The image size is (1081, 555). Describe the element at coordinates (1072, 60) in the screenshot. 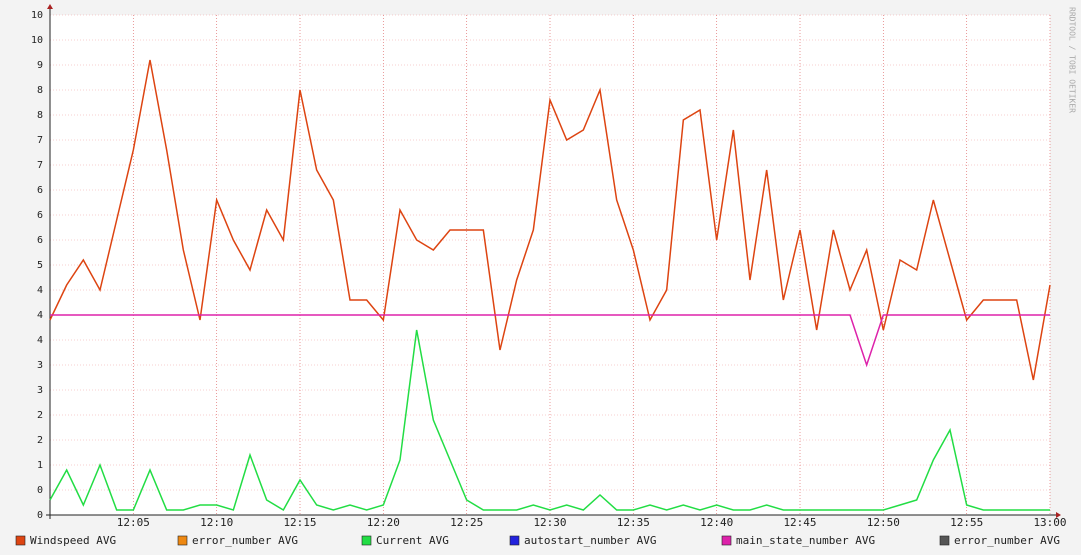

I see `watermark: RRDTOOL / TOBI OETIKER` at that location.